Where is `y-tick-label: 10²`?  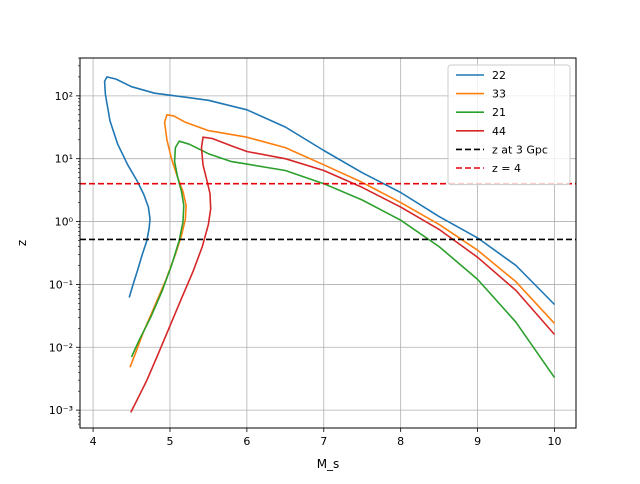 y-tick-label: 10² is located at coordinates (64, 96).